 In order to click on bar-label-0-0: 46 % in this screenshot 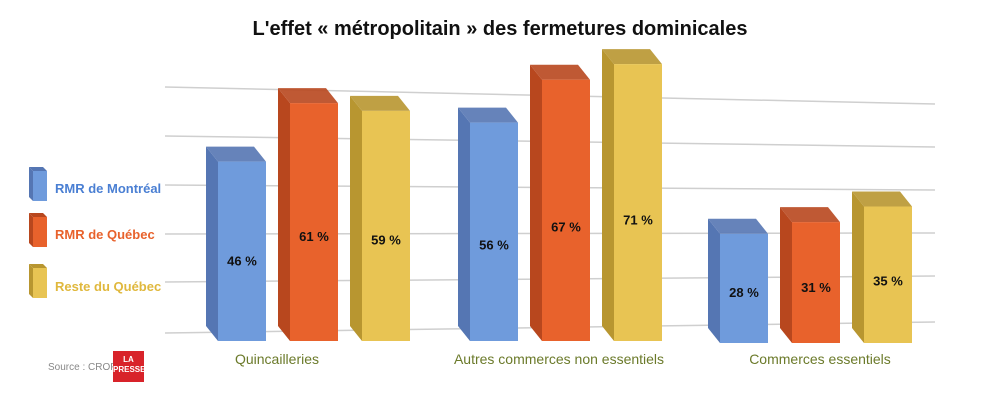, I will do `click(242, 261)`.